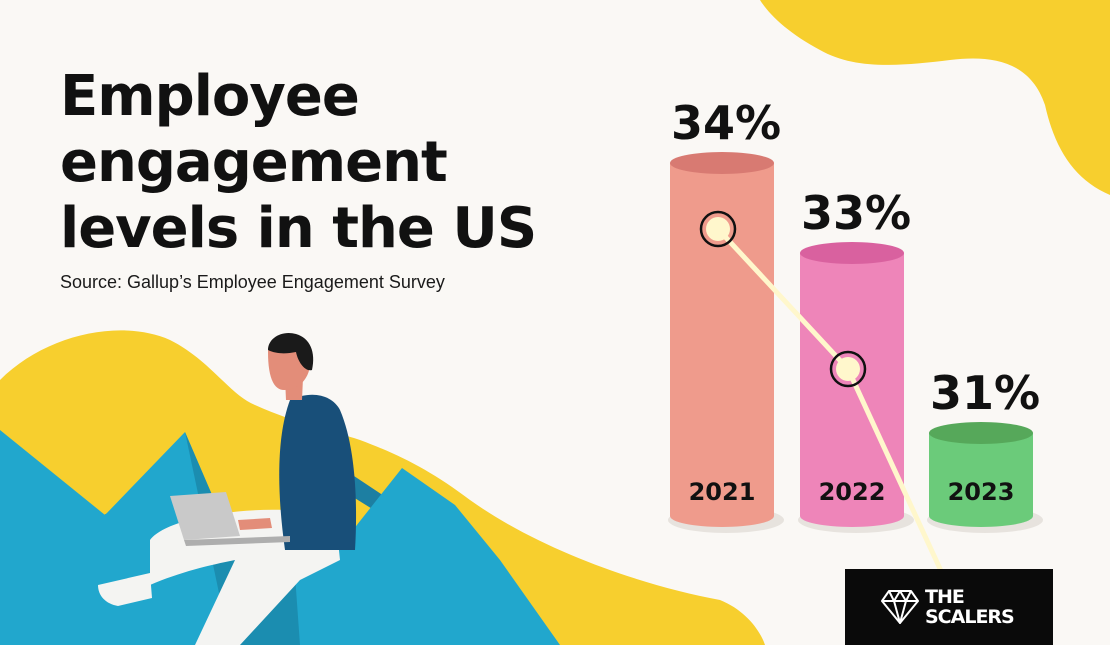 This screenshot has width=1110, height=645. What do you see at coordinates (981, 492) in the screenshot?
I see `category-label: 2023` at bounding box center [981, 492].